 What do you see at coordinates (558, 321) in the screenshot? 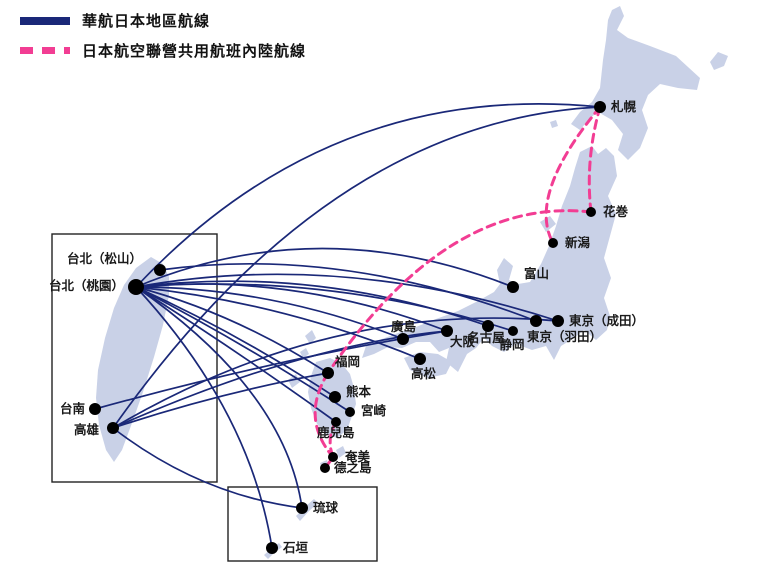
I see `city-dot-tokyo-narita` at bounding box center [558, 321].